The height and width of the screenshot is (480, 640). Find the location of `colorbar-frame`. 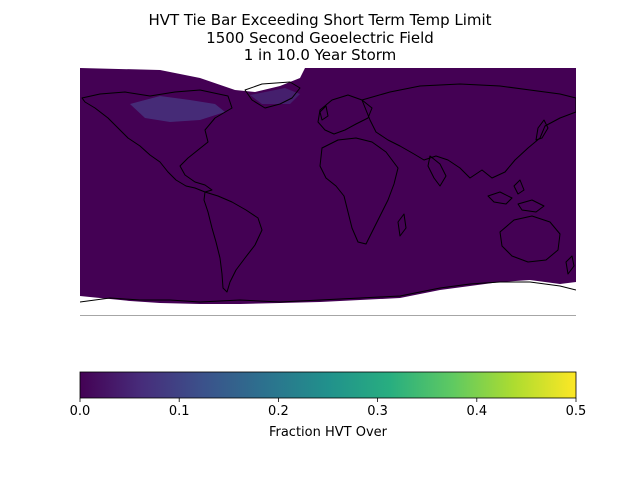

colorbar-frame is located at coordinates (328, 385).